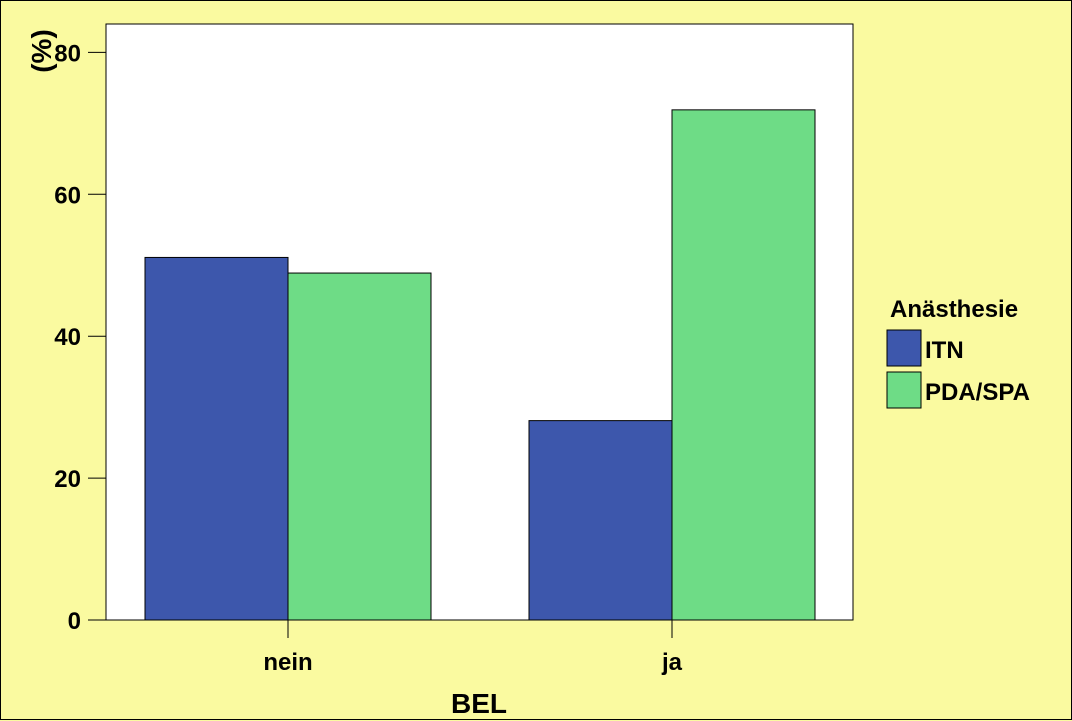  I want to click on x-tick-label-nein: nein, so click(287, 662).